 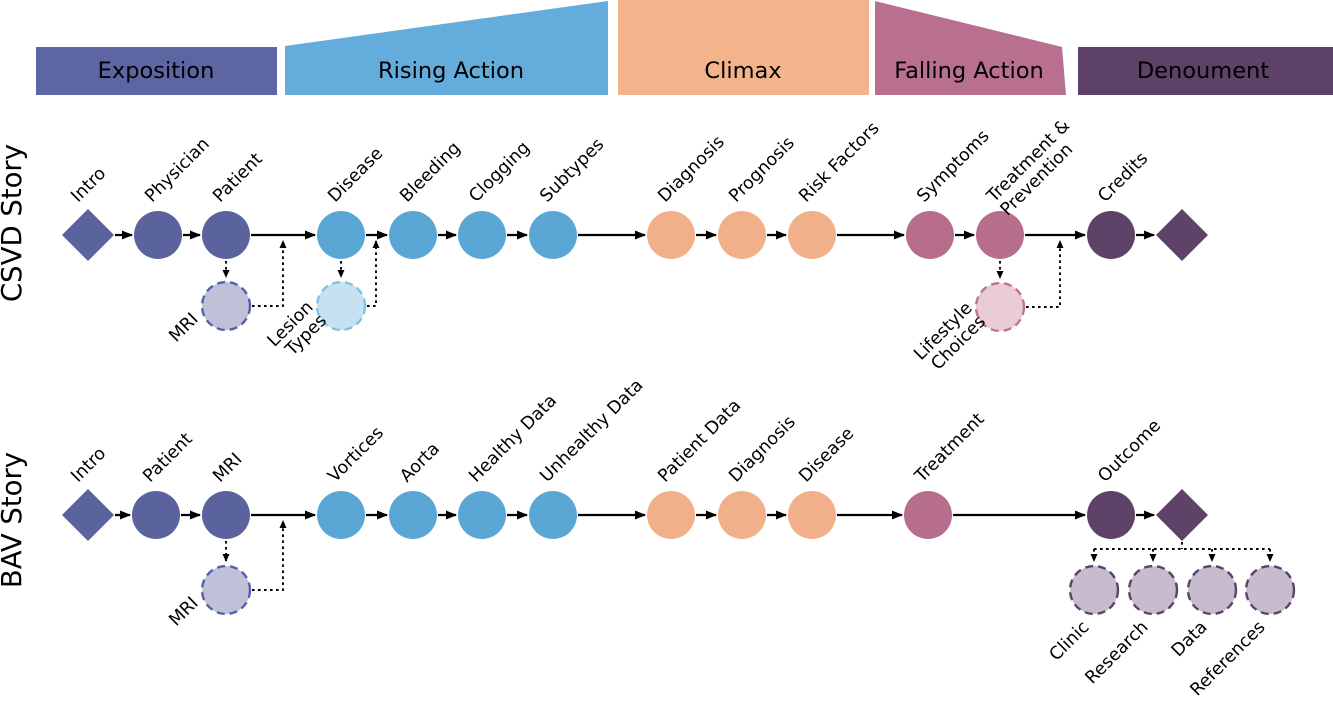 What do you see at coordinates (373, 273) in the screenshot?
I see `subflow-return-arrow-lesion` at bounding box center [373, 273].